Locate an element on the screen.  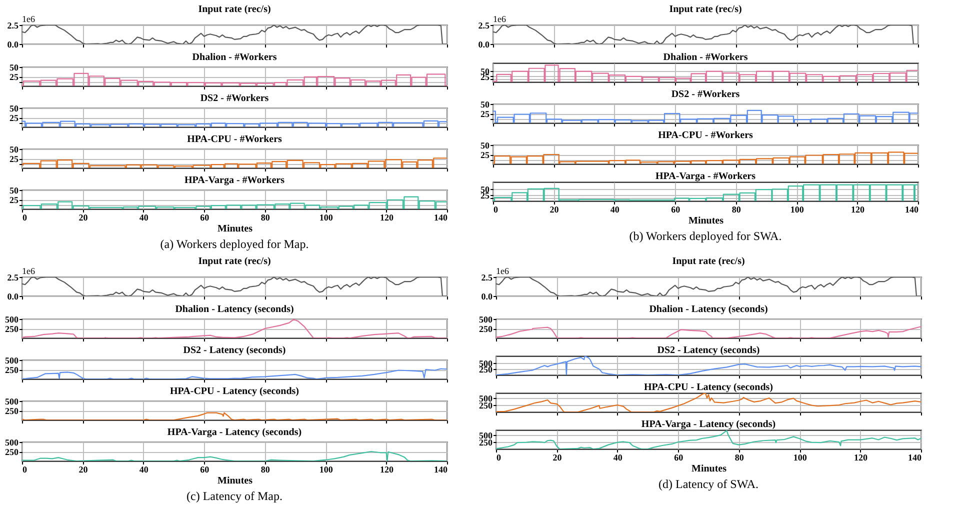
text: (c) Latency of Map. is located at coordinates (234, 496).